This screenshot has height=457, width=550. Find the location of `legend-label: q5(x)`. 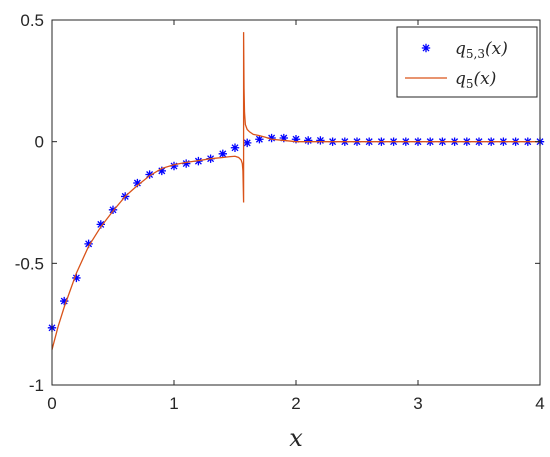

legend-label: q5(x) is located at coordinates (475, 80).